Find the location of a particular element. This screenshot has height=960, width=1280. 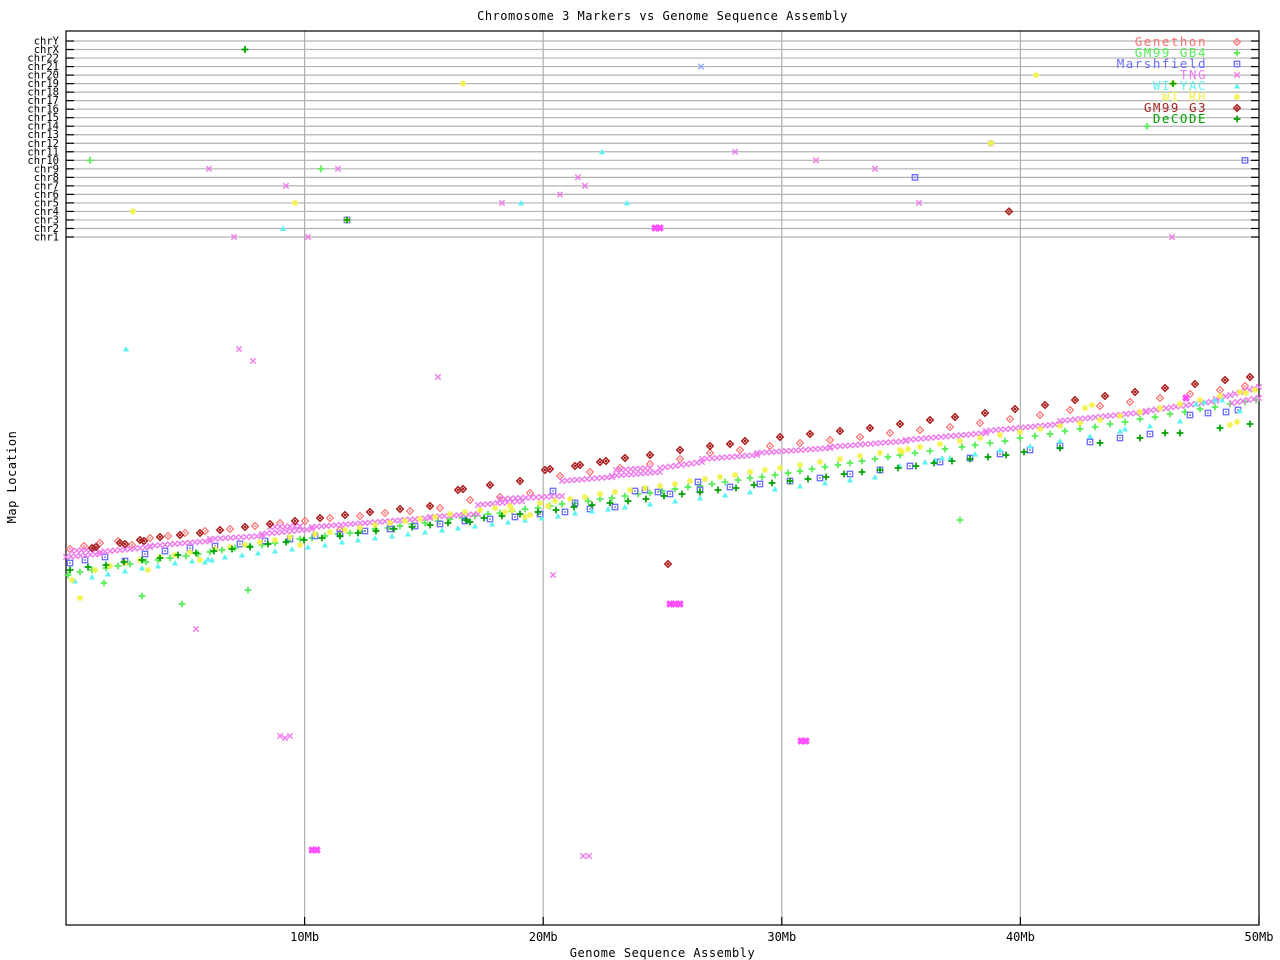

x-tick-label: 20Mb is located at coordinates (543, 937).